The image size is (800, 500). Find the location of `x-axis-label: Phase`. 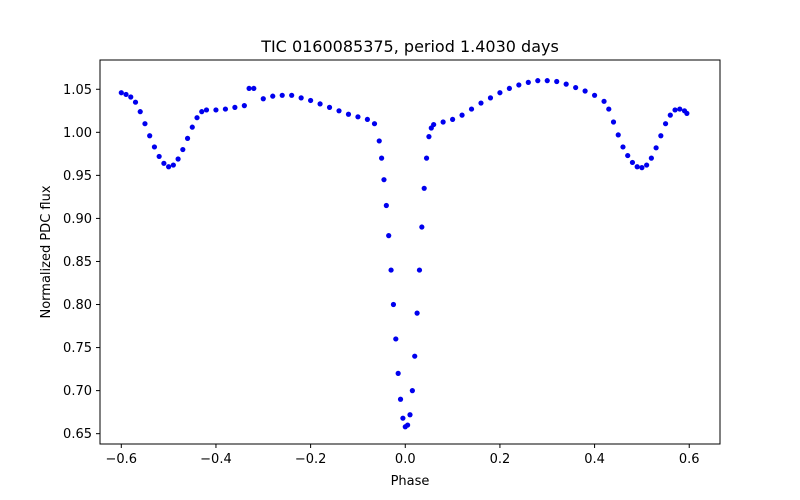

x-axis-label: Phase is located at coordinates (410, 481).